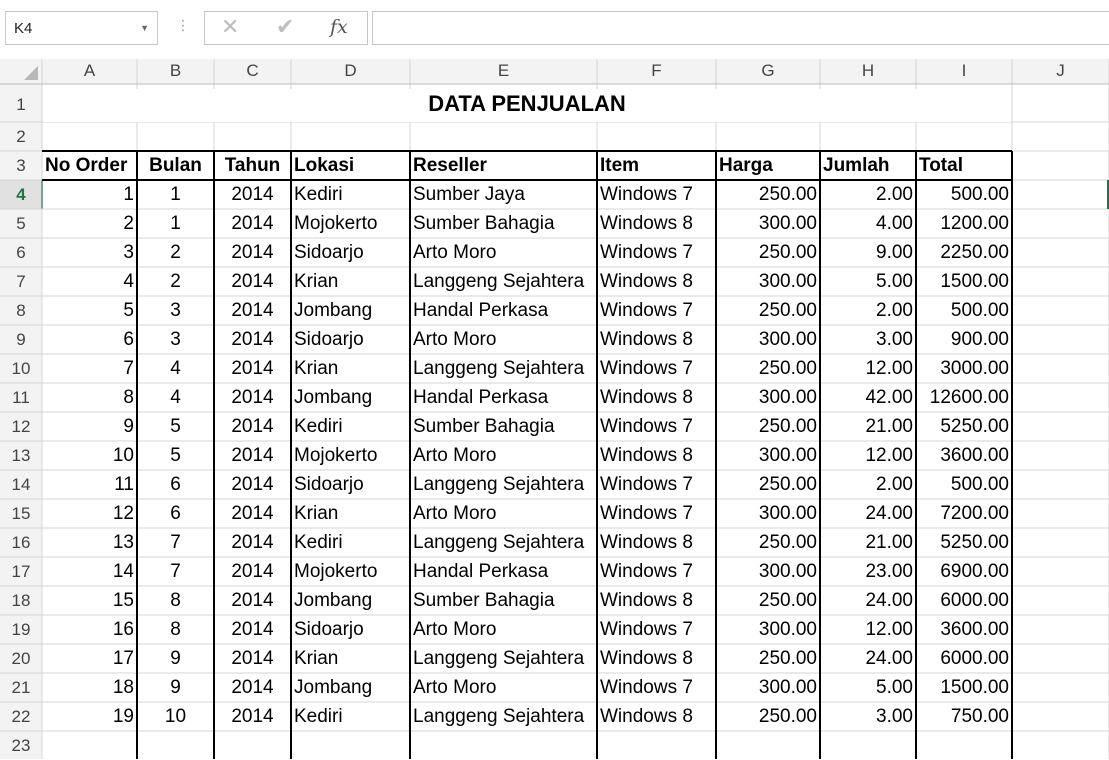 The image size is (1109, 760). I want to click on table-cell: 7200.00, so click(974, 513).